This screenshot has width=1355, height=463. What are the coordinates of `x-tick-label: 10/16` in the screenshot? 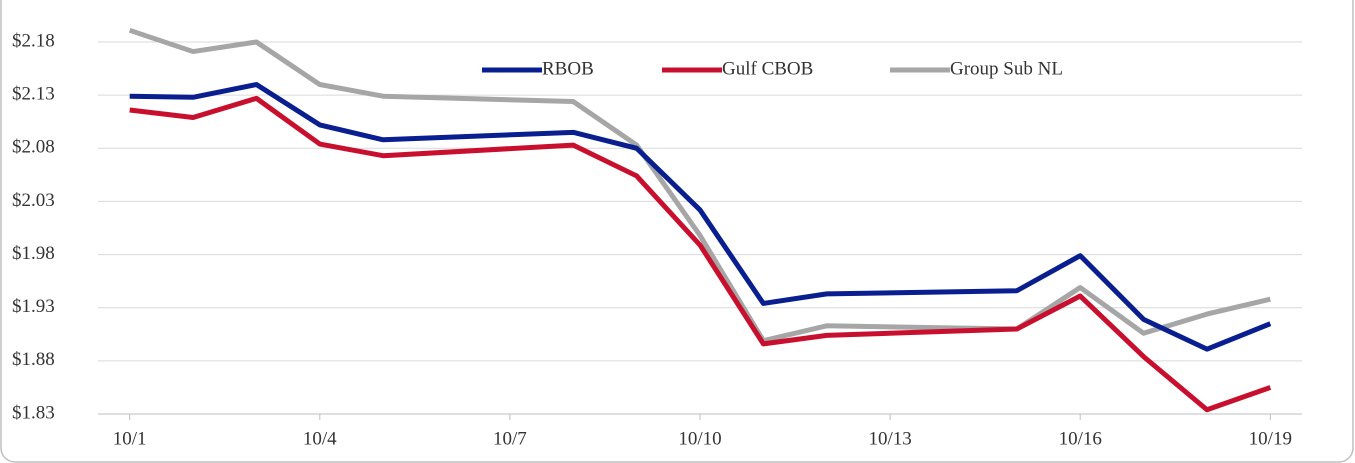 It's located at (1080, 438).